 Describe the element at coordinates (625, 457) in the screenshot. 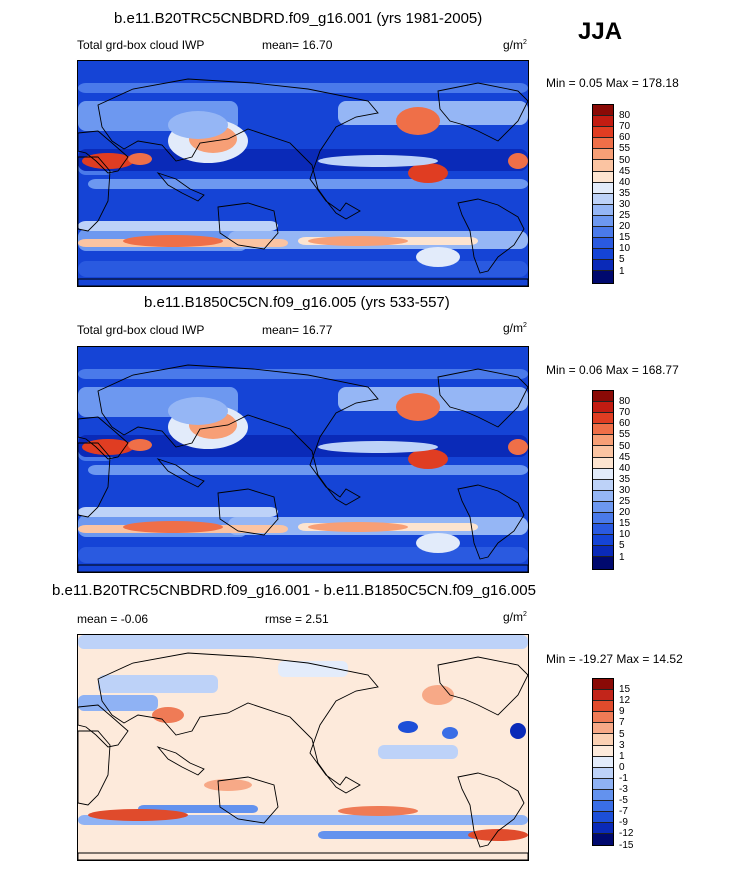

I see `colorbar-tick-label: 45` at that location.